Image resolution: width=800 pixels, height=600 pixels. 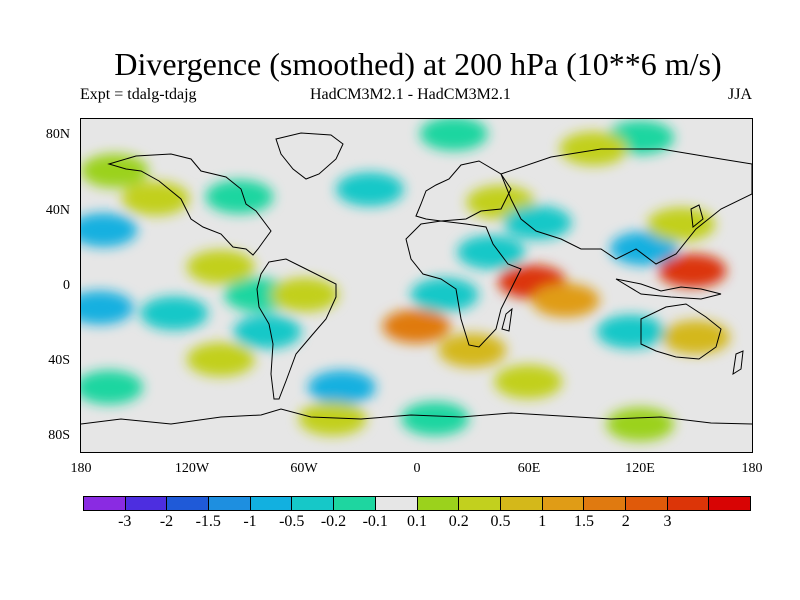 I want to click on lat-label-eq: 0, so click(x=66, y=285).